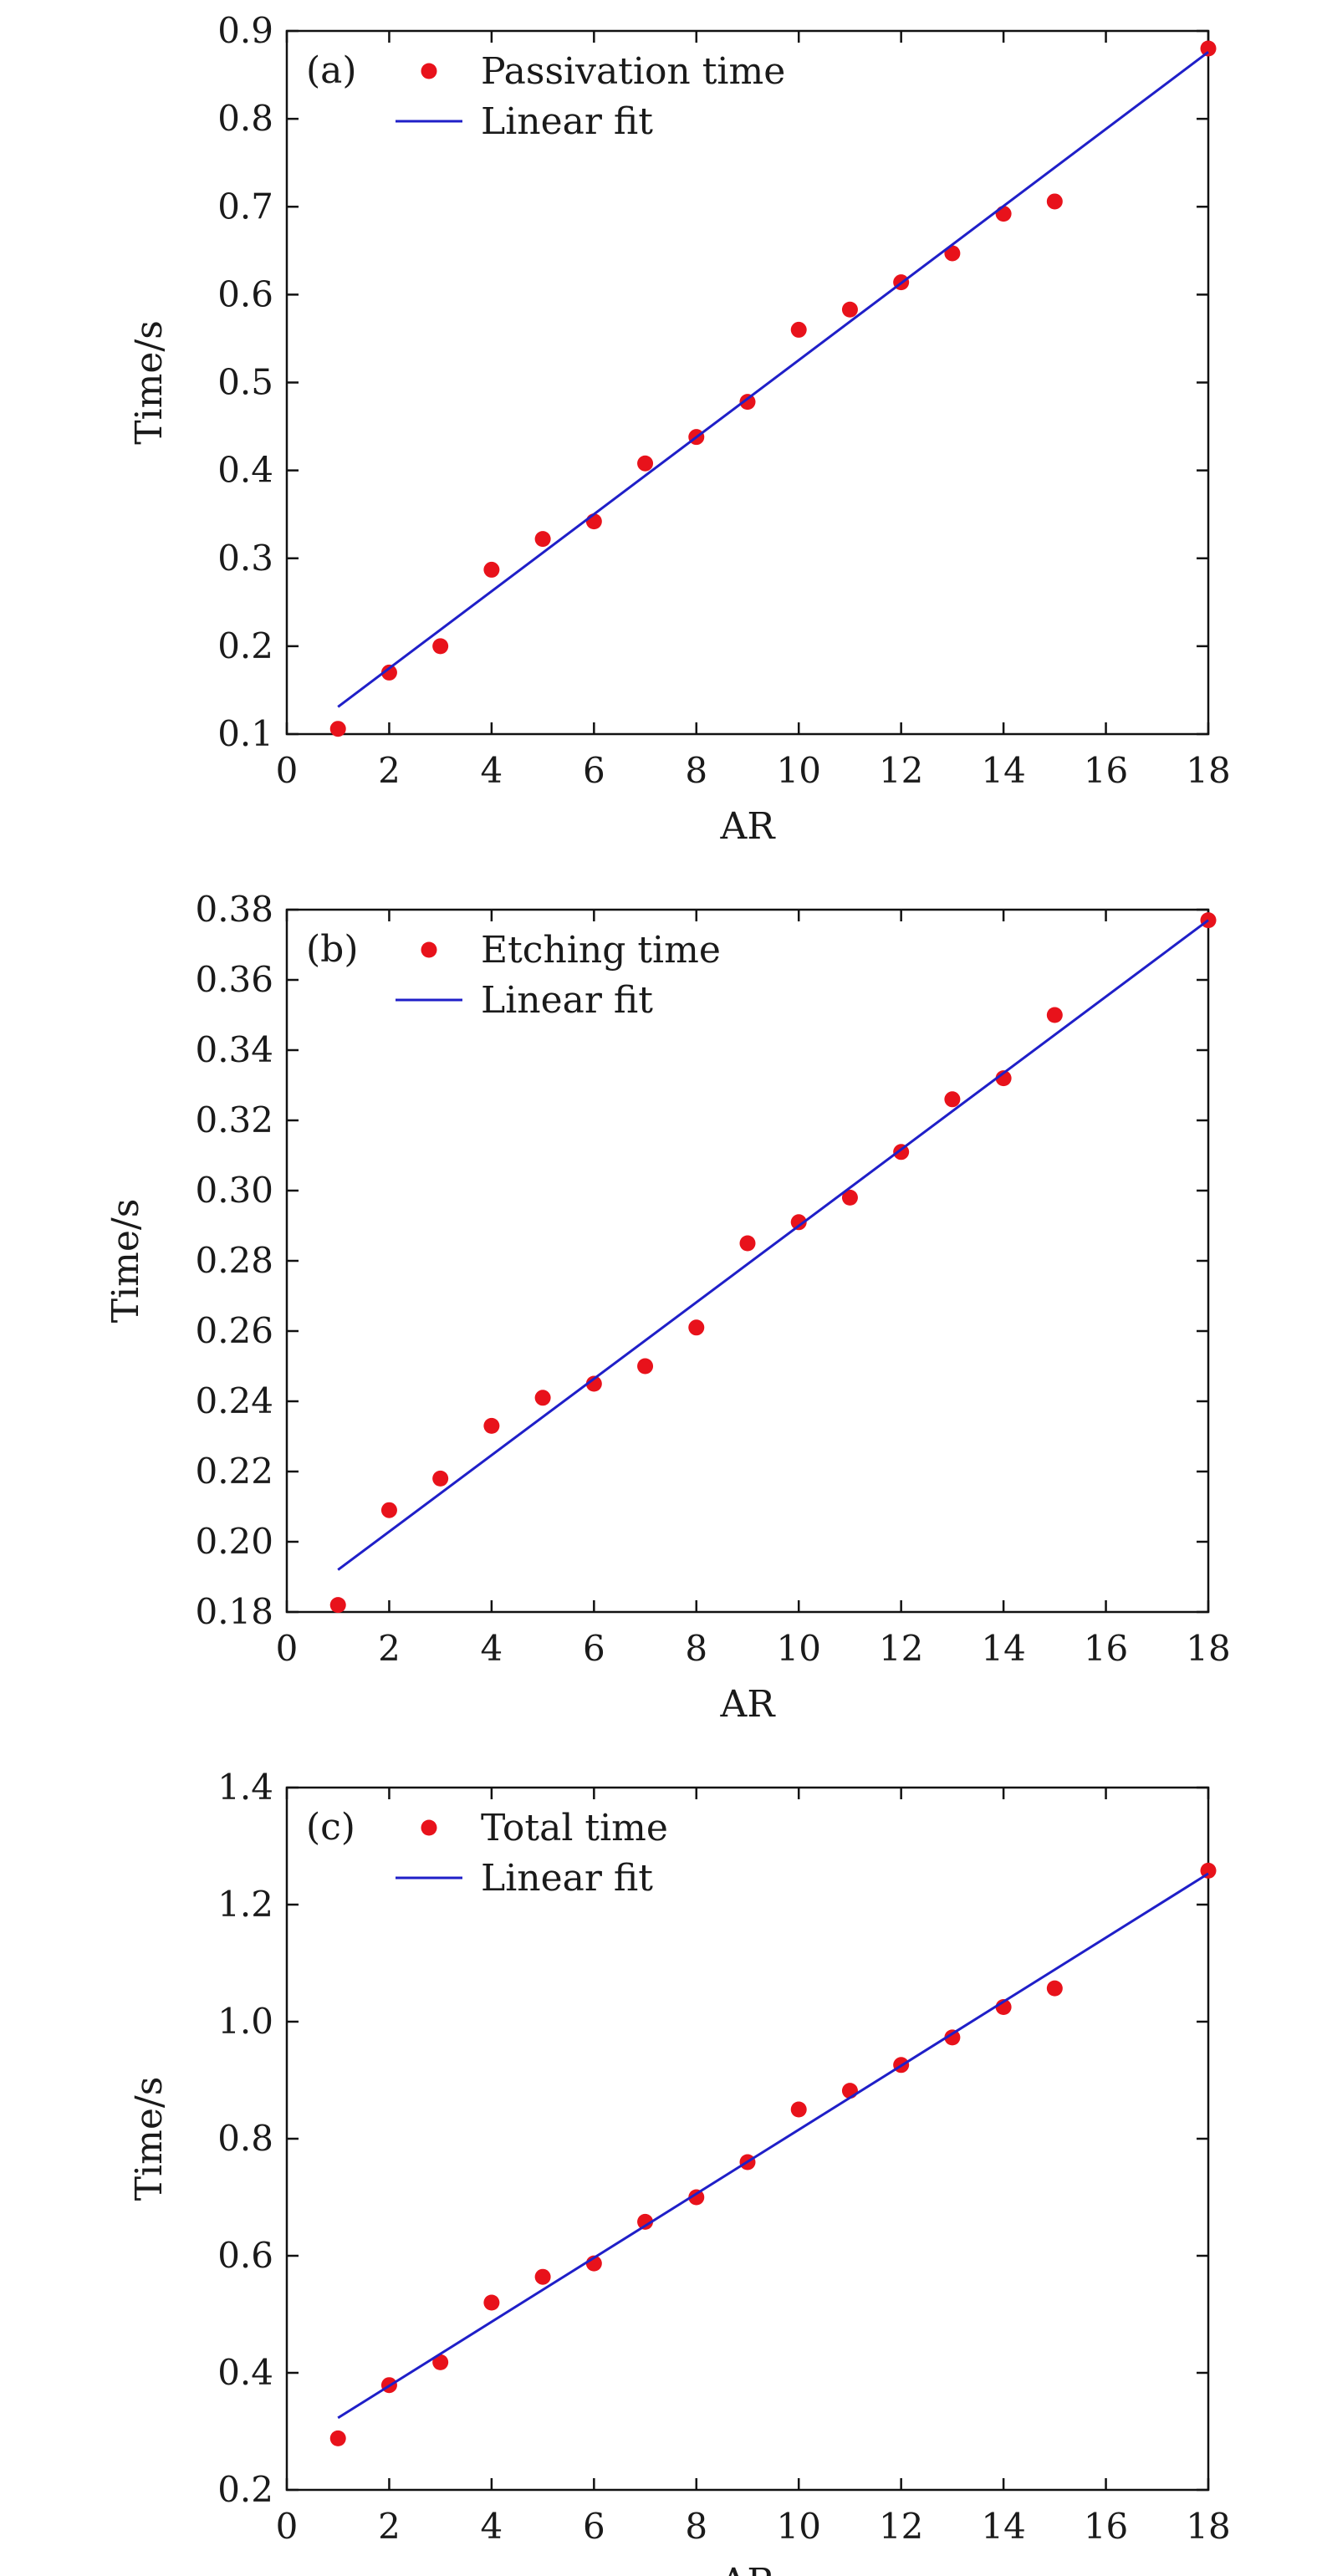  Describe the element at coordinates (245, 2022) in the screenshot. I see `y-tick-label: 1.0` at that location.